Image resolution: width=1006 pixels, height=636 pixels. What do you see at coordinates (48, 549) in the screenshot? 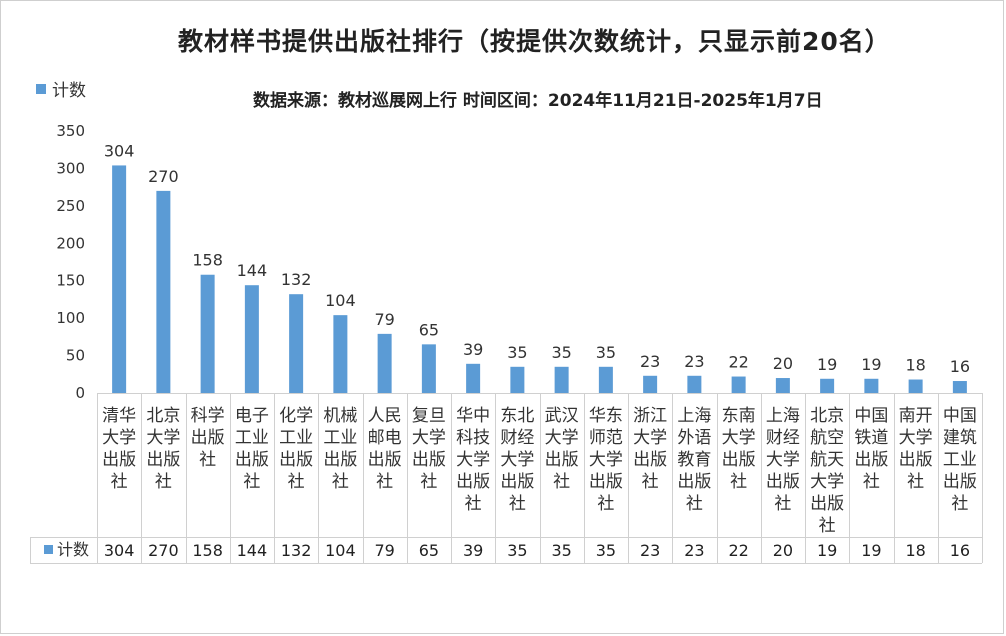
I see `table-legend-swatch` at bounding box center [48, 549].